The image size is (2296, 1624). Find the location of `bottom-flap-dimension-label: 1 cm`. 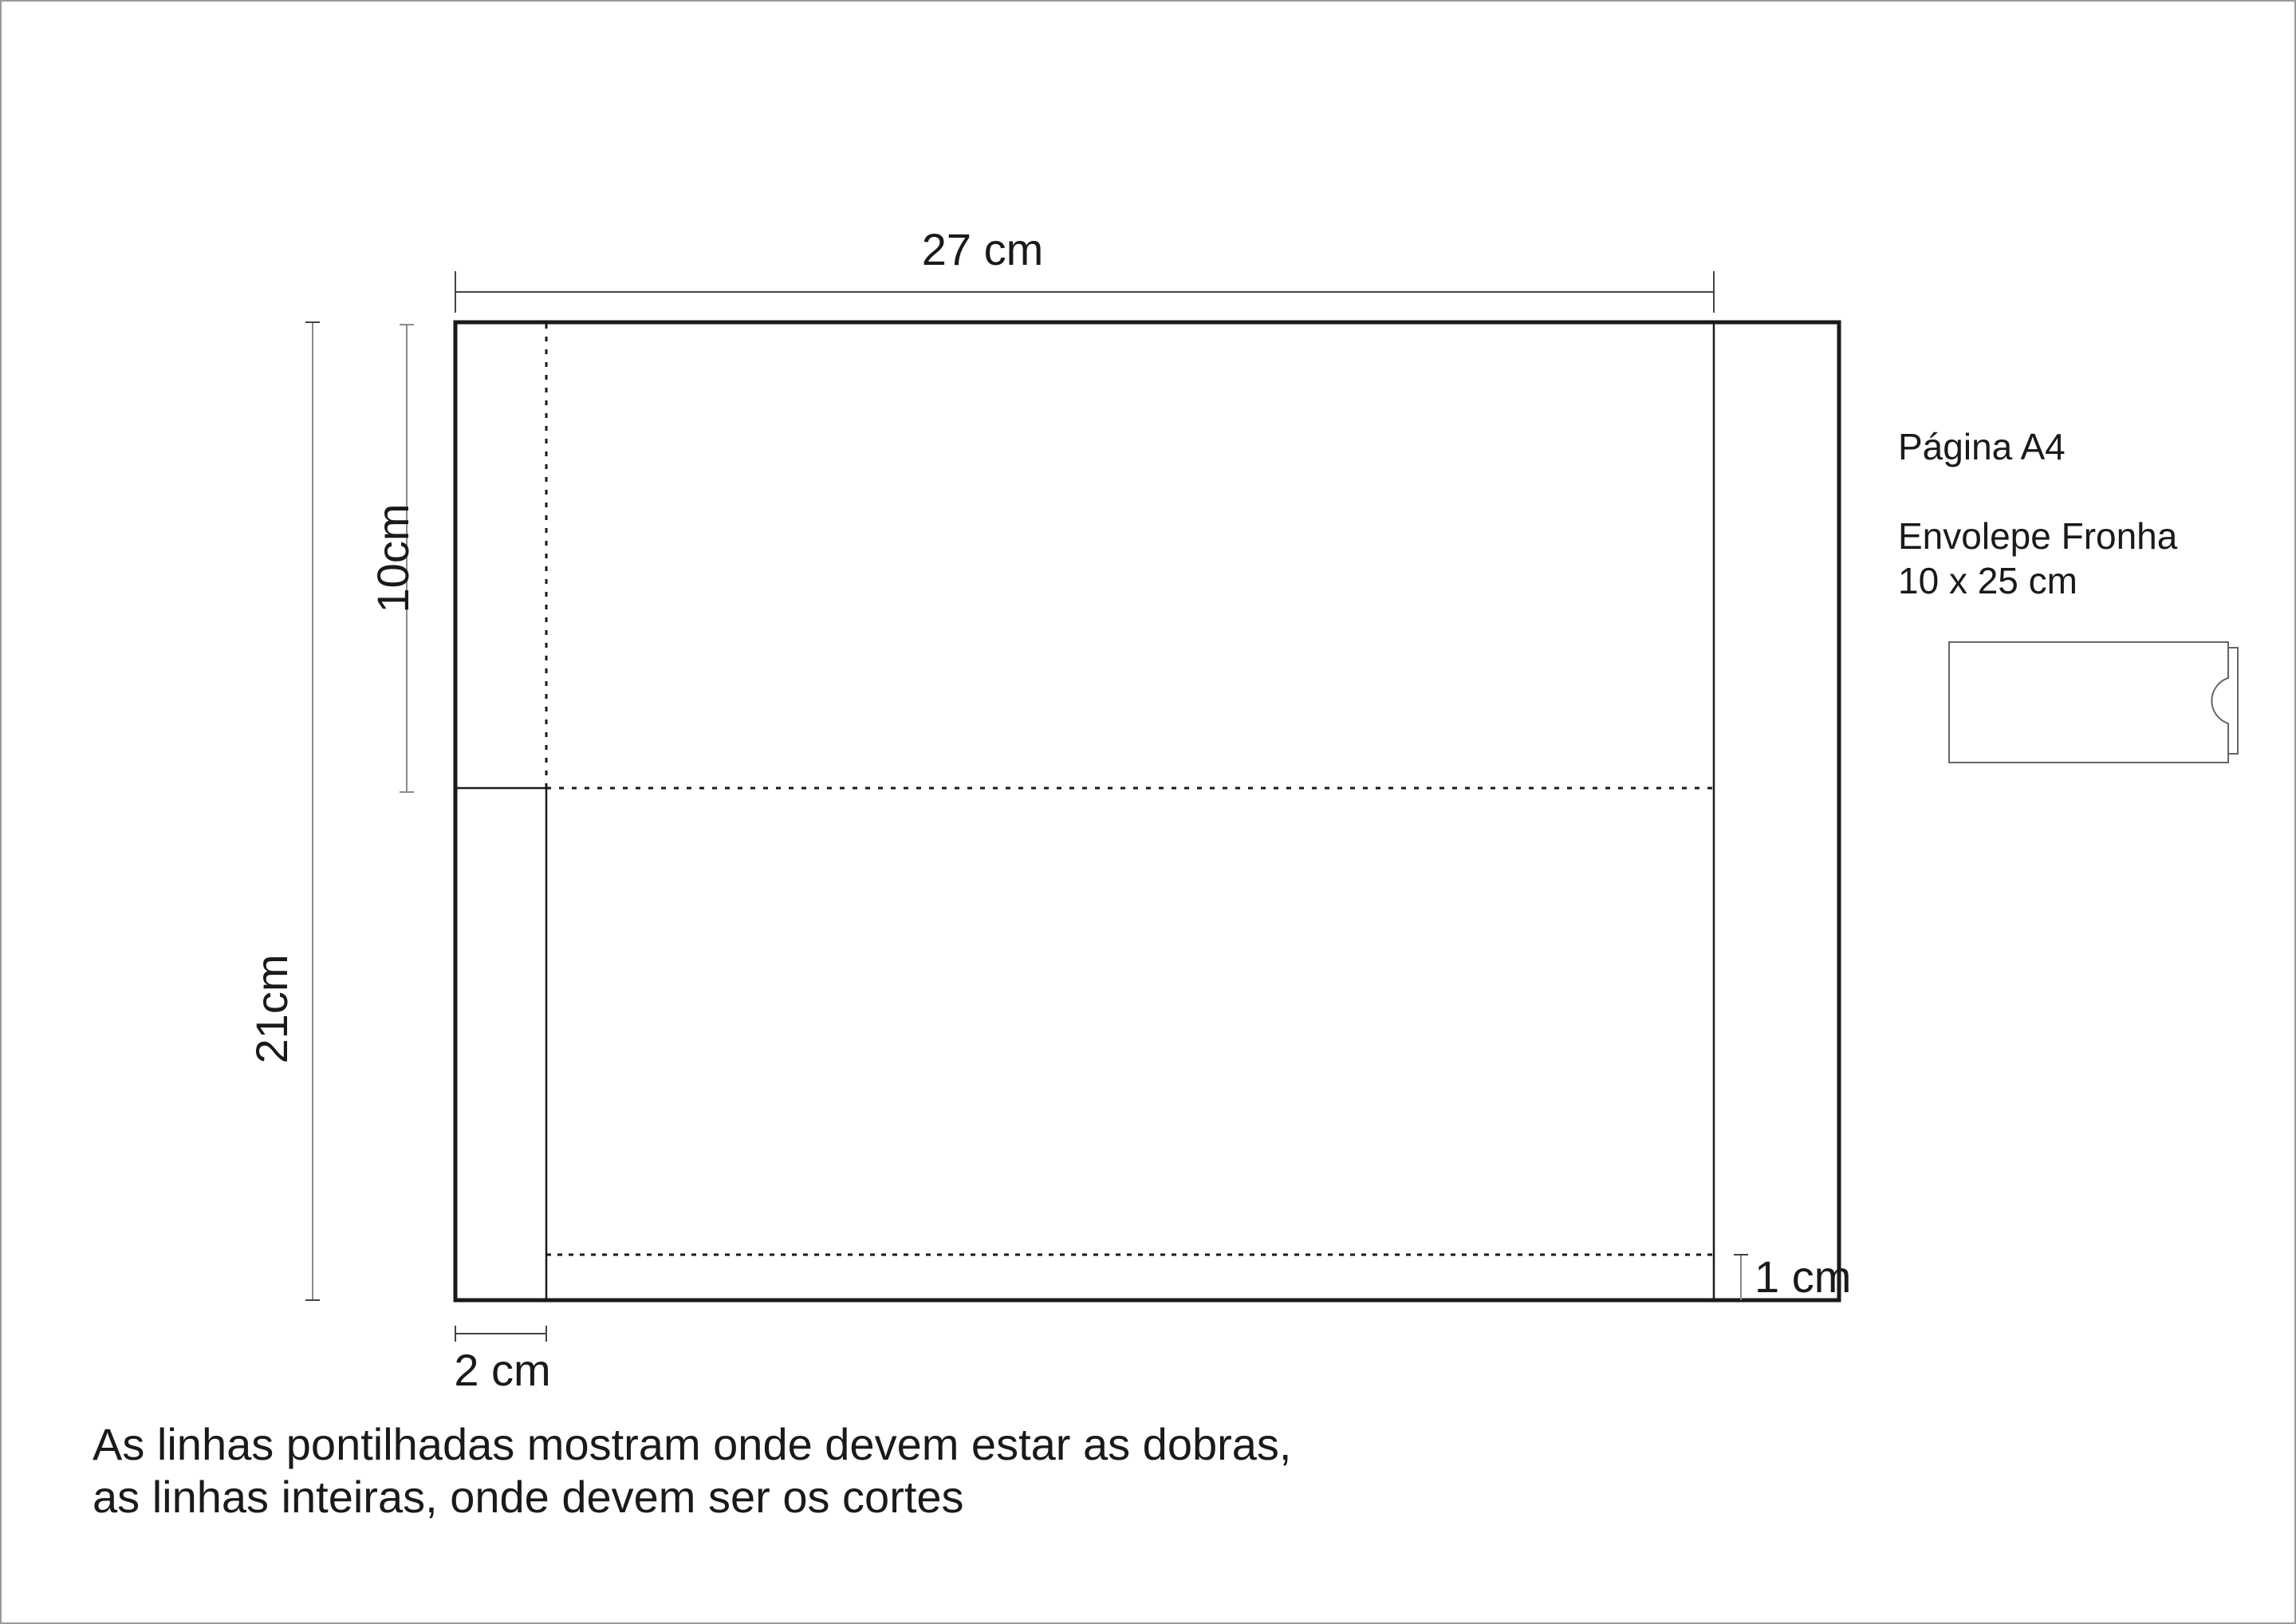

bottom-flap-dimension-label: 1 cm is located at coordinates (1803, 1277).